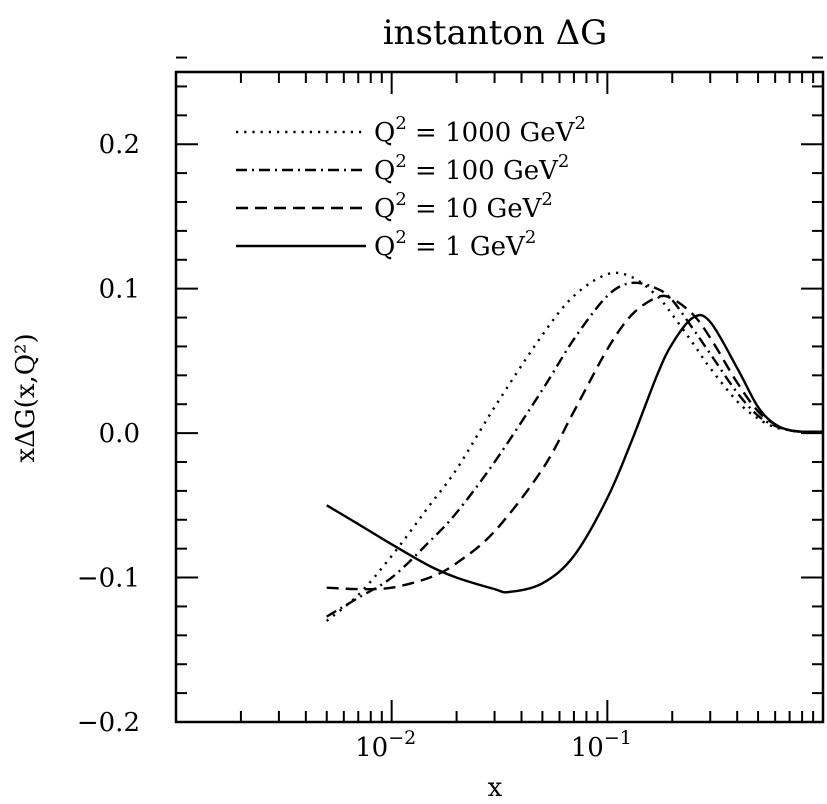 This screenshot has height=804, width=827. I want to click on x-axis-label: x, so click(495, 788).